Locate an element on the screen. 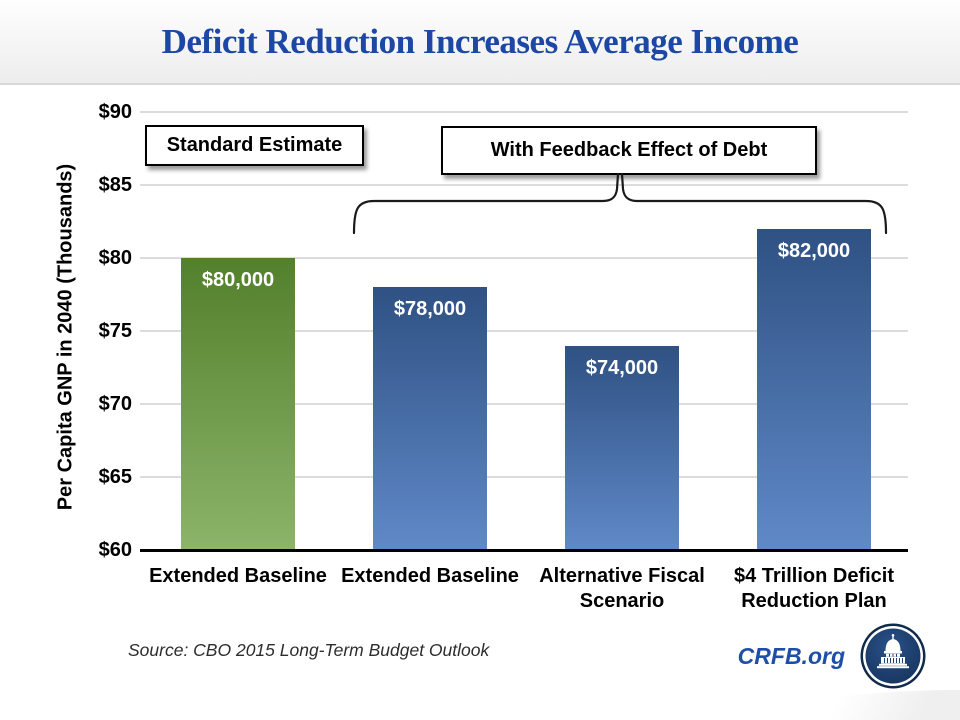 The height and width of the screenshot is (720, 960). x-axis-line is located at coordinates (524, 550).